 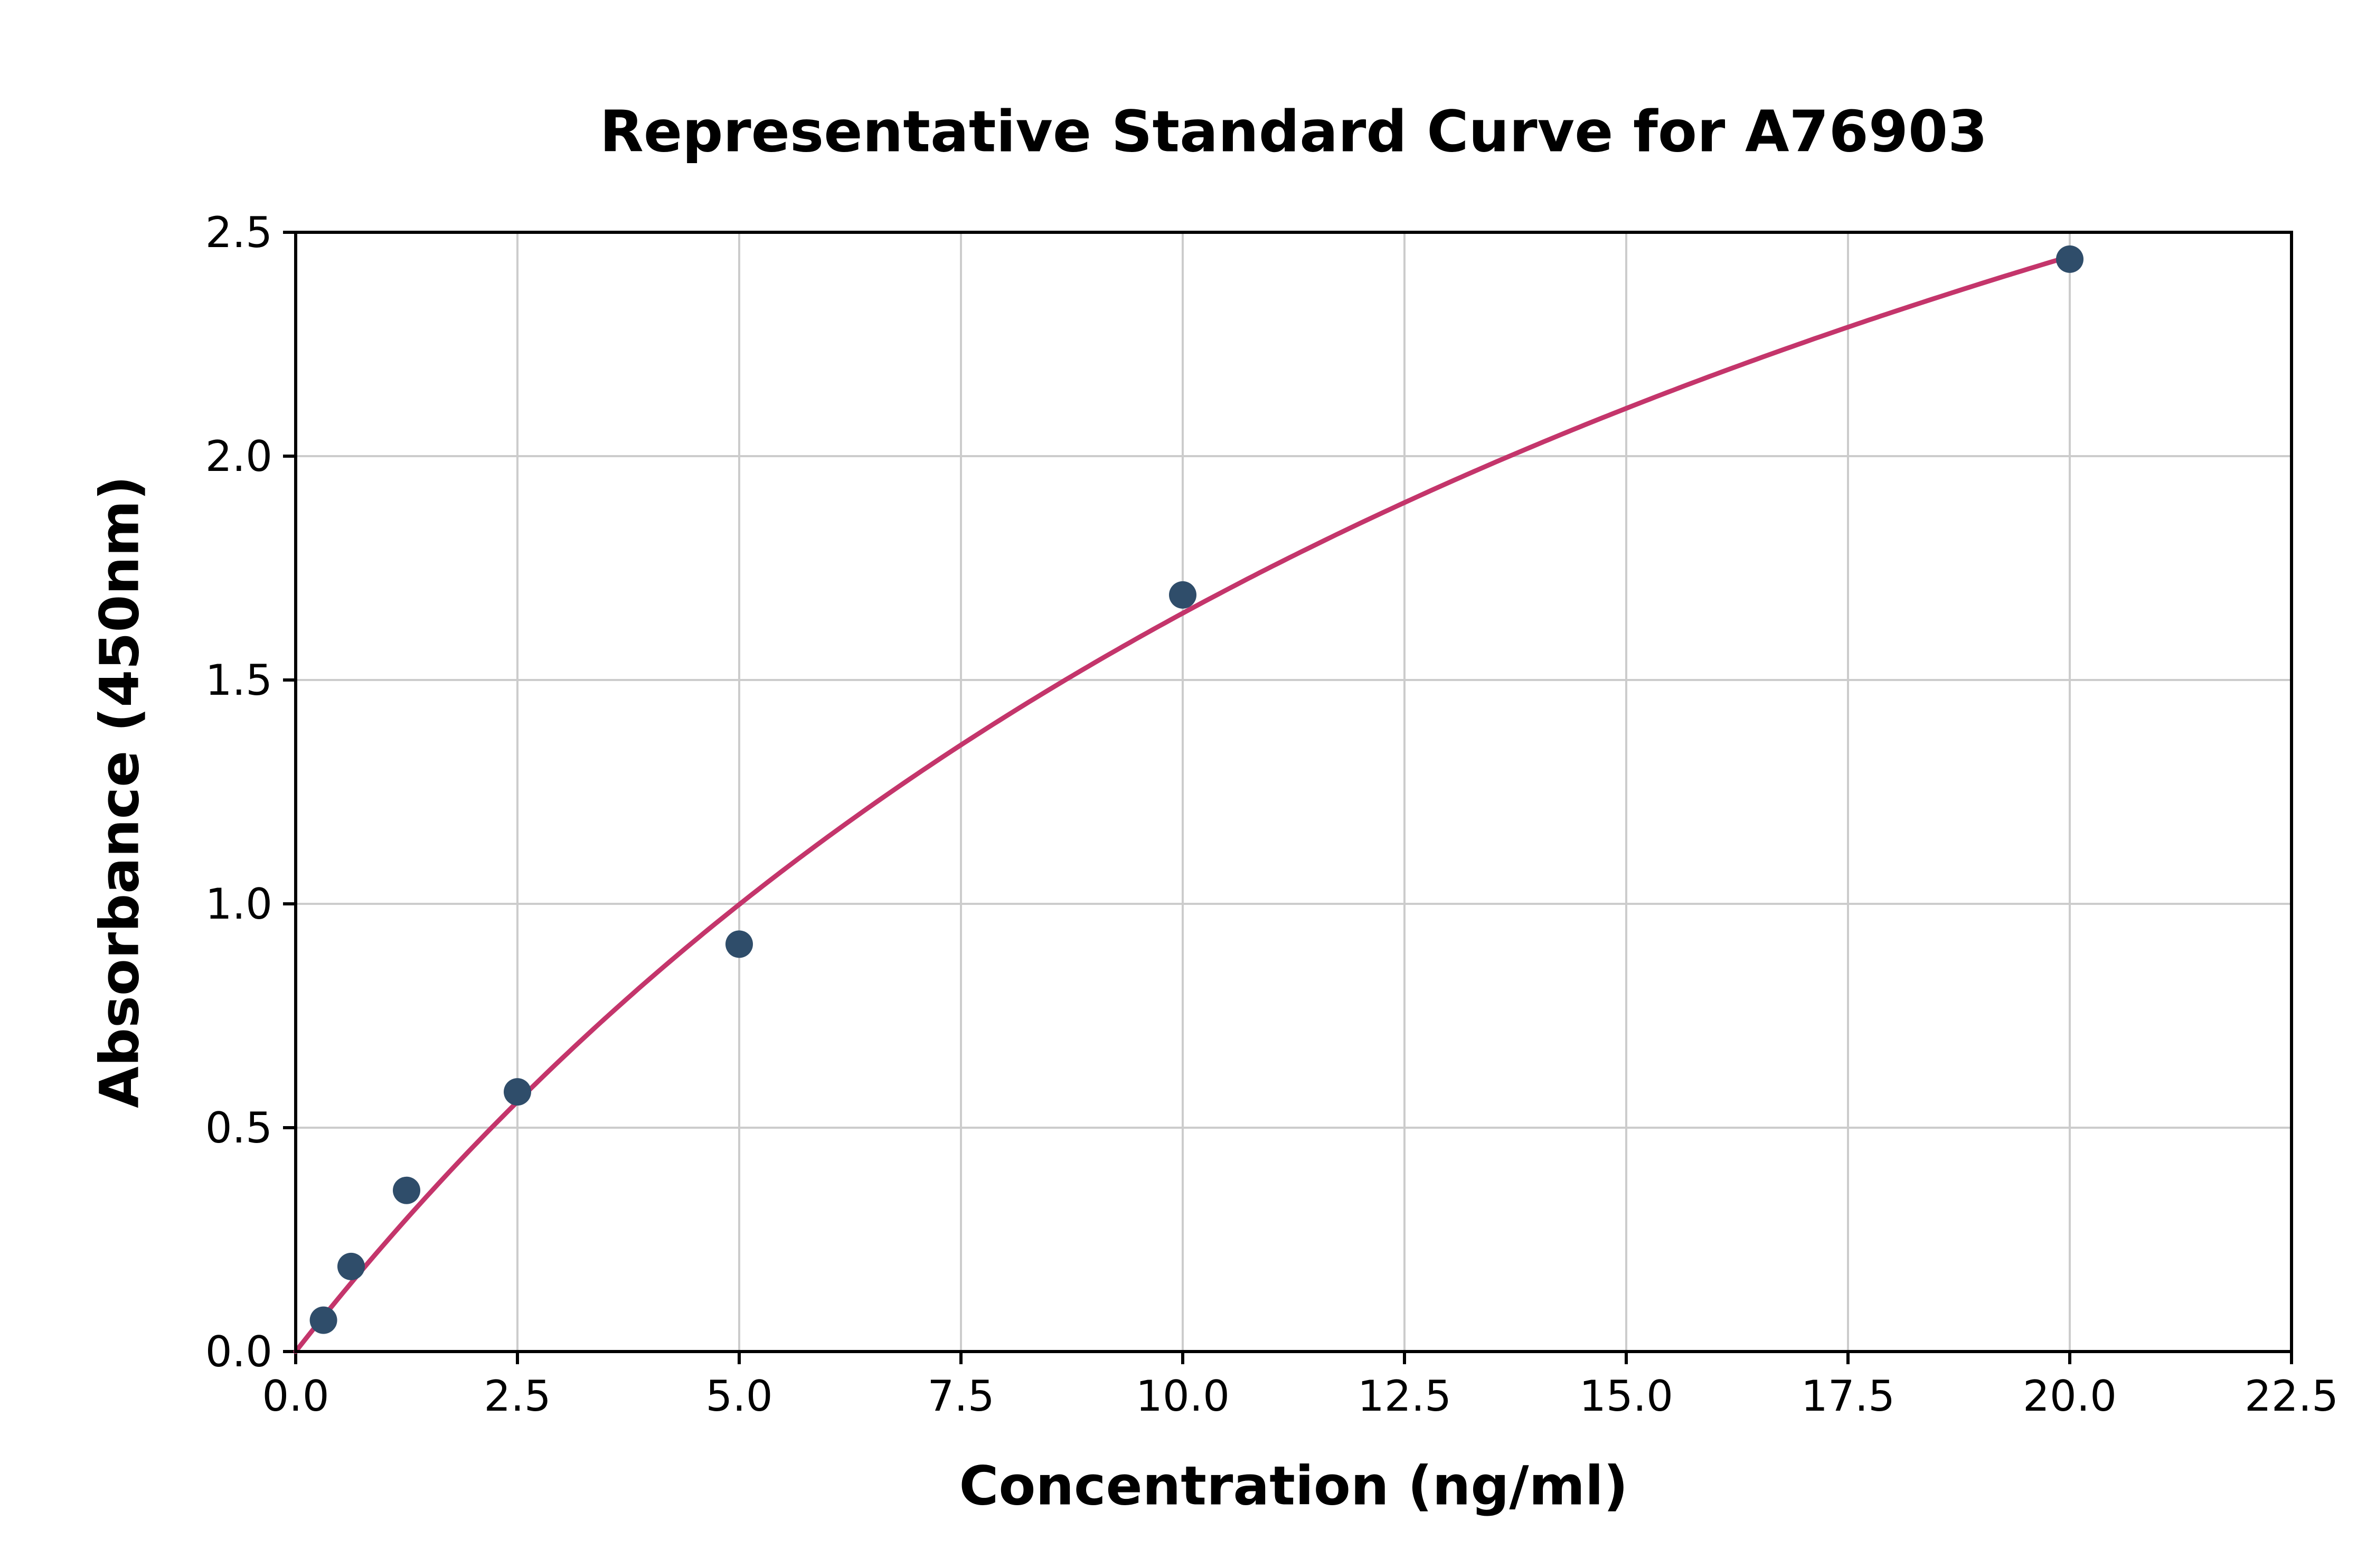 I want to click on x-tick-label: 0.0, so click(x=296, y=1396).